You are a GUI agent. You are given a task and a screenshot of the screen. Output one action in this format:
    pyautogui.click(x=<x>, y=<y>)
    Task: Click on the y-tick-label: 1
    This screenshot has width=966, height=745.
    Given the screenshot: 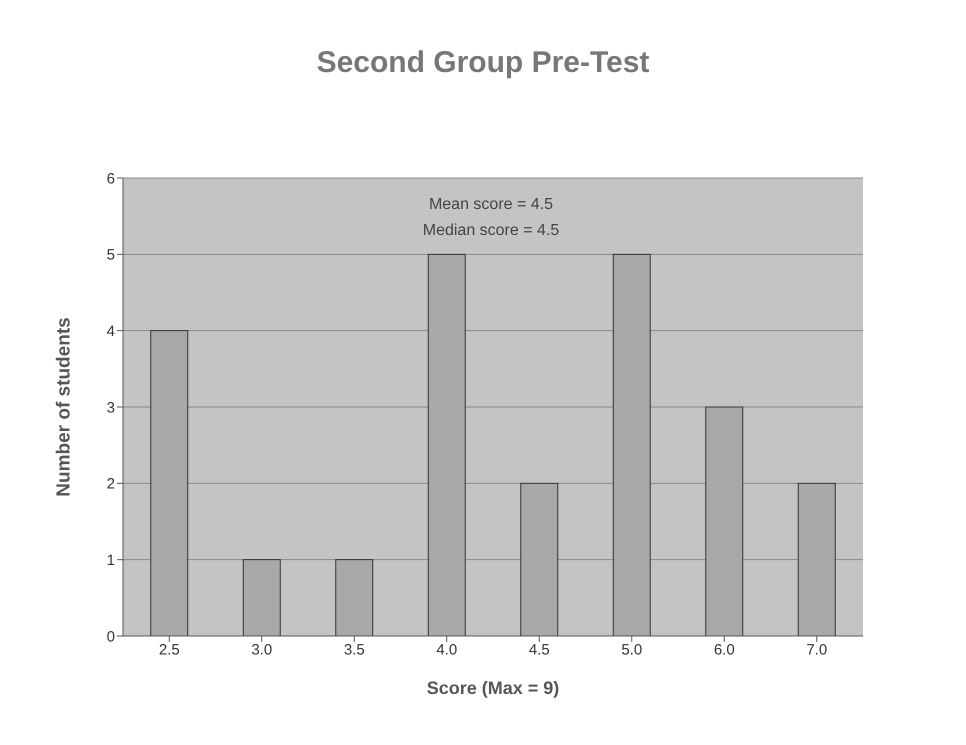 What is the action you would take?
    pyautogui.click(x=110, y=560)
    